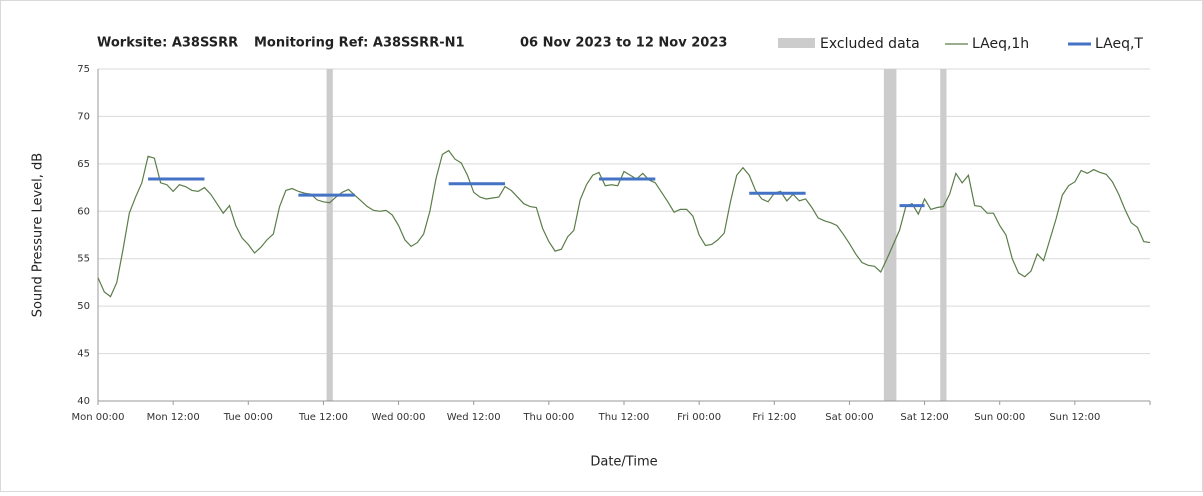  Describe the element at coordinates (83, 164) in the screenshot. I see `y-tick-label: 65` at that location.